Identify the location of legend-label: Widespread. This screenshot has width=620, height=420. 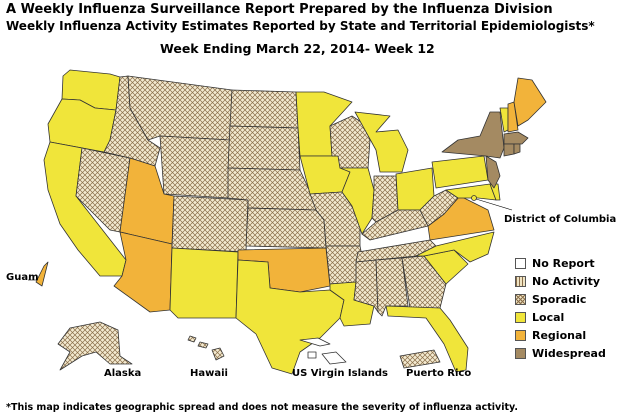
(569, 353).